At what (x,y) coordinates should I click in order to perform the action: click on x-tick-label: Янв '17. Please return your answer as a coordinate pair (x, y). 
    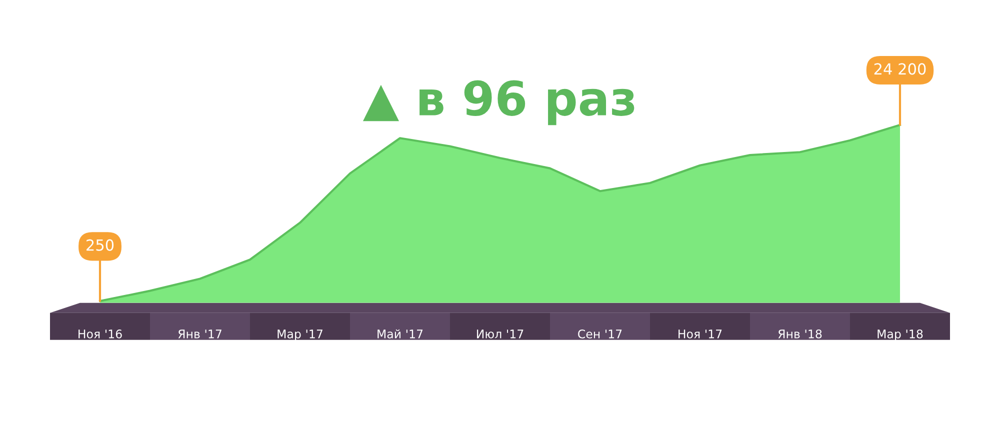
    Looking at the image, I should click on (200, 334).